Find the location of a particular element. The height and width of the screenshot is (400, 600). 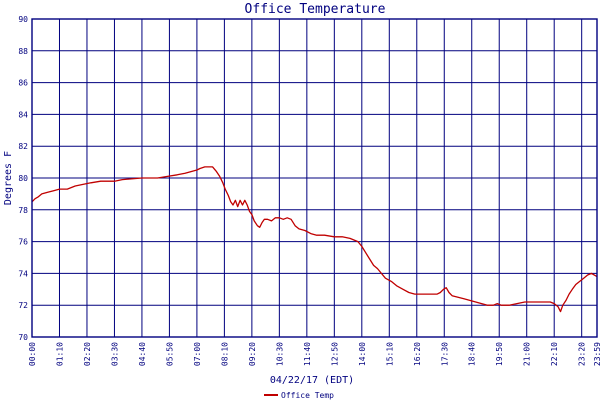

legend-label: Office Temp is located at coordinates (307, 395).